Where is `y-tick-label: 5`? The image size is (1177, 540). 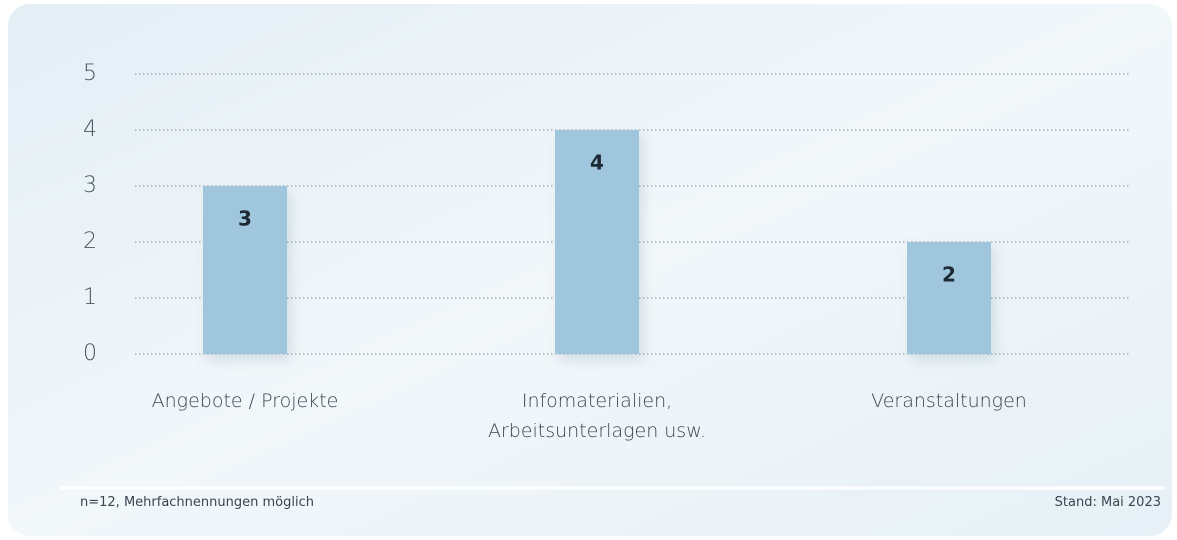
y-tick-label: 5 is located at coordinates (90, 73).